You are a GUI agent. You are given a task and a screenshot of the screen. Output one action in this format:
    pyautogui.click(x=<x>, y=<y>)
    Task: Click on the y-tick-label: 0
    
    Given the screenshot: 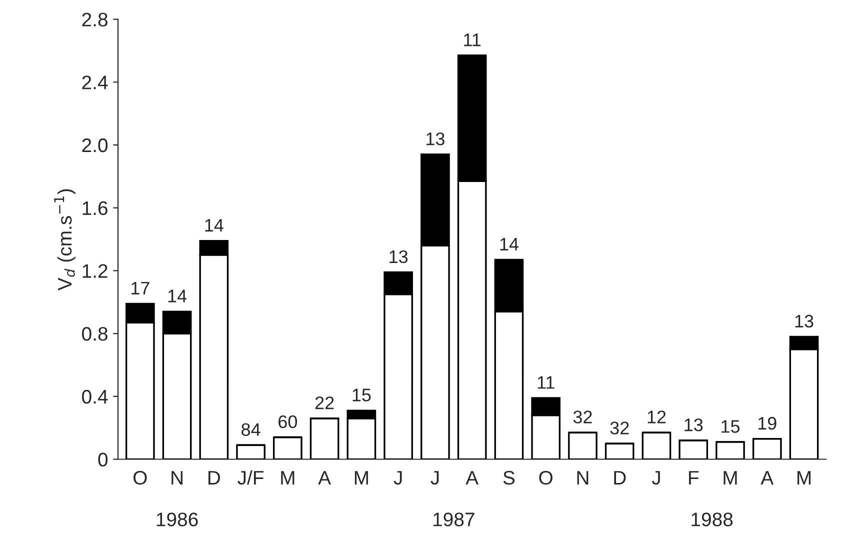 What is the action you would take?
    pyautogui.click(x=103, y=459)
    